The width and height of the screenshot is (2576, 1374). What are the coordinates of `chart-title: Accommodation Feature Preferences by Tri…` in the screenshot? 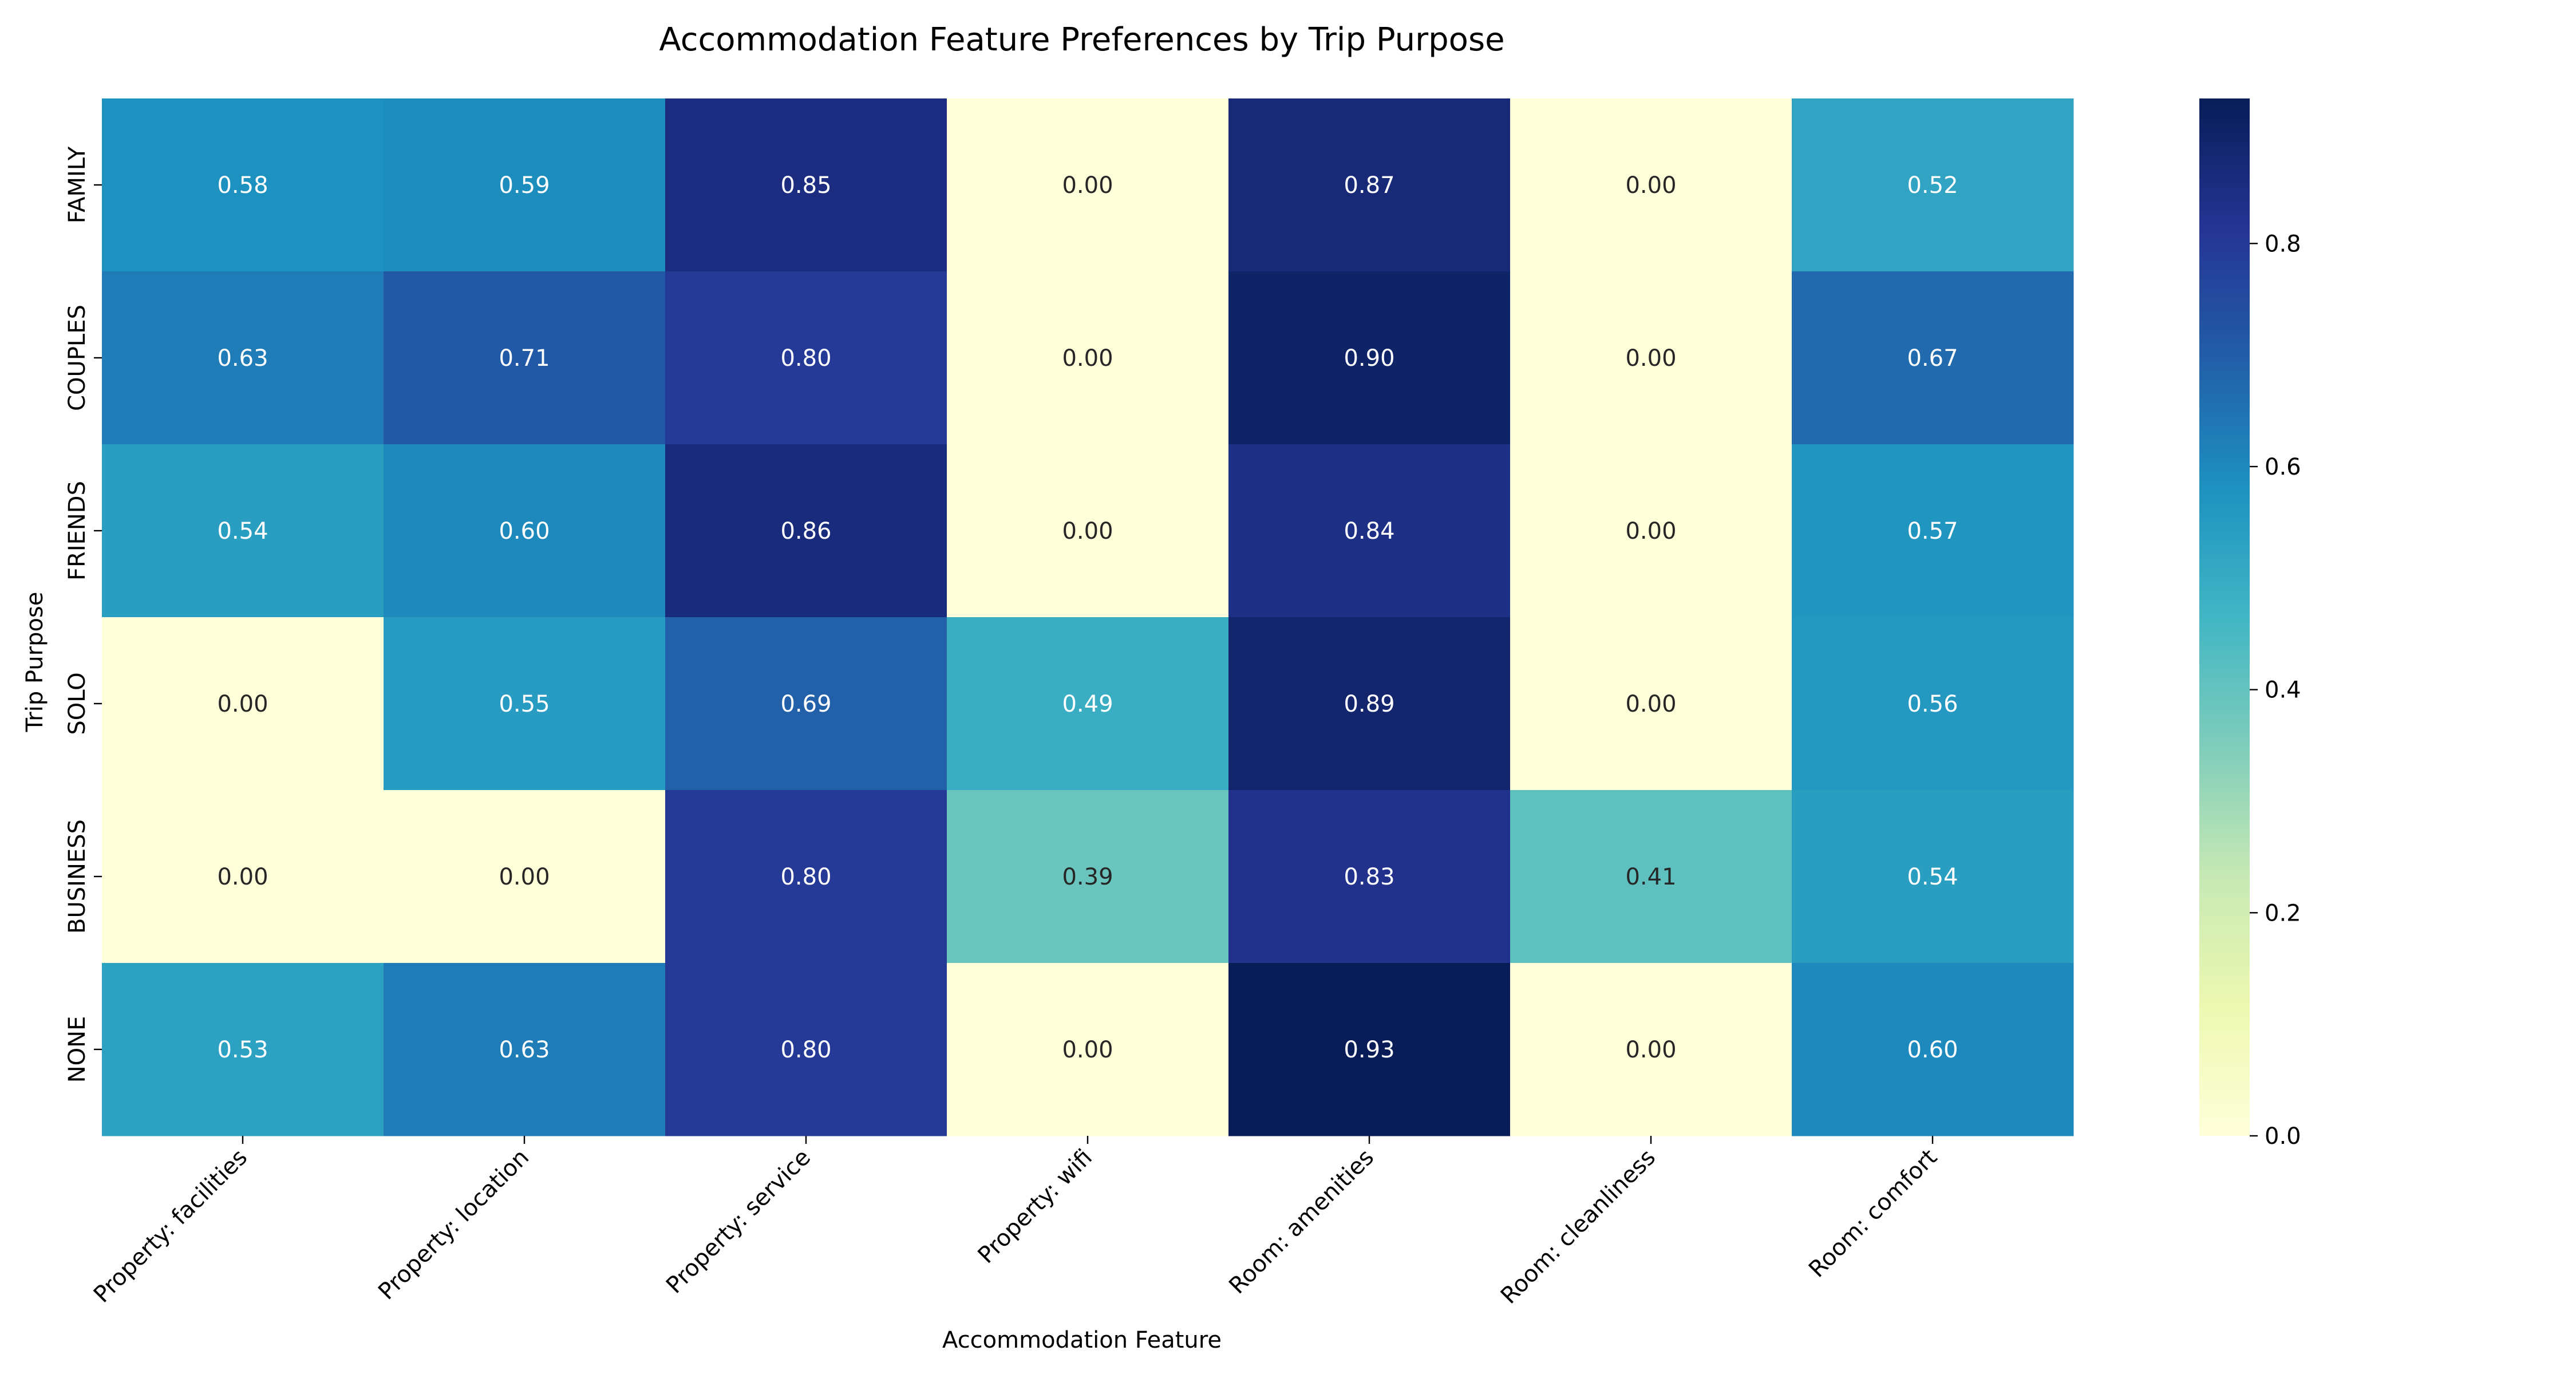 It's located at (1081, 39).